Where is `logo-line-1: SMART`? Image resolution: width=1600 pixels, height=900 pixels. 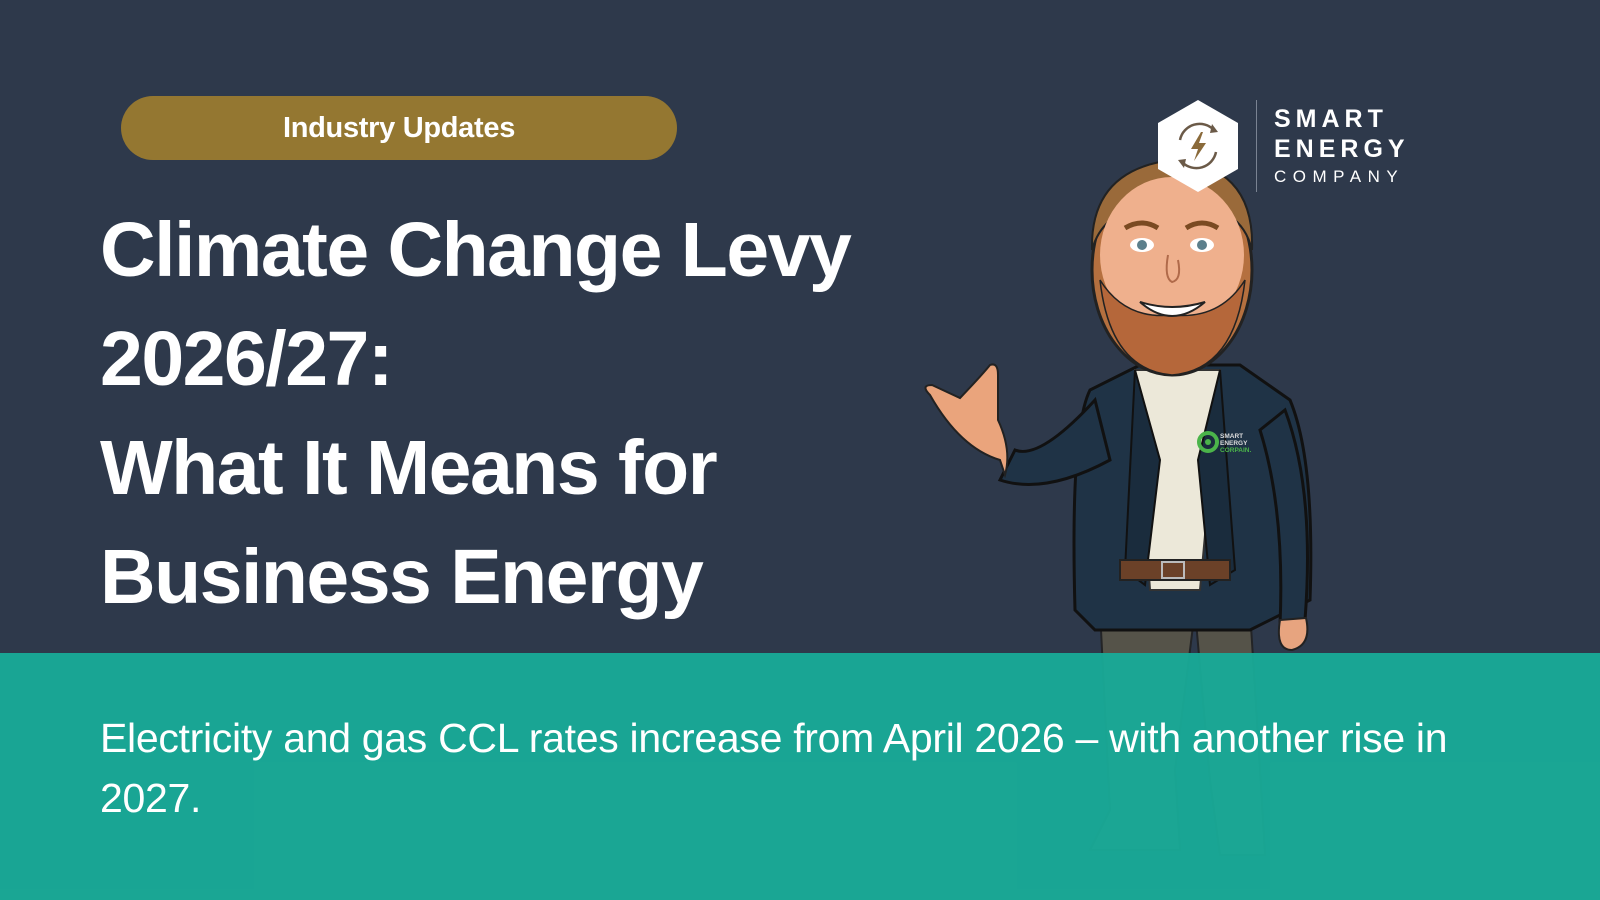
logo-line-1: SMART is located at coordinates (1331, 119).